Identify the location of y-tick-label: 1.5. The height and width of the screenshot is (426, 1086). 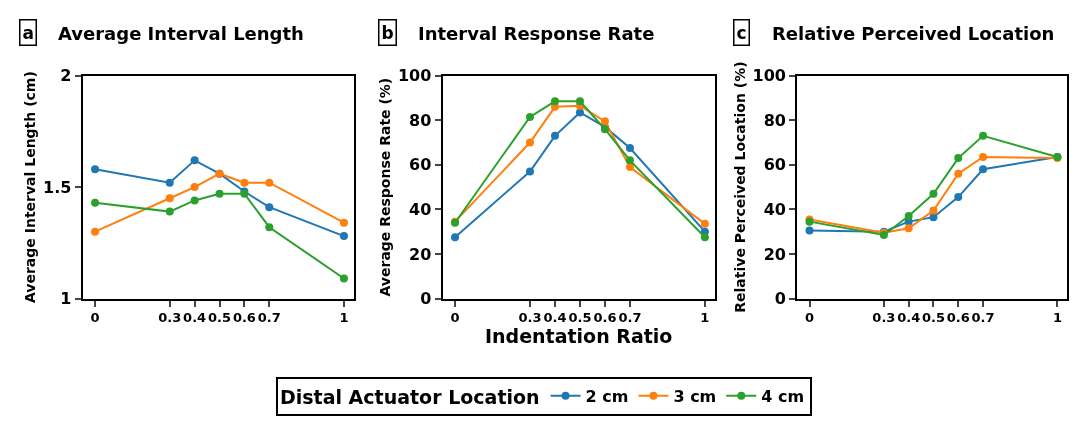
(57, 187).